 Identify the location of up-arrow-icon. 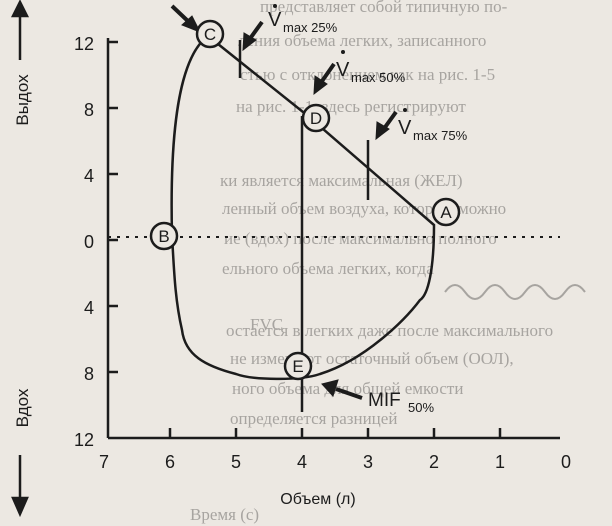
(20, 9).